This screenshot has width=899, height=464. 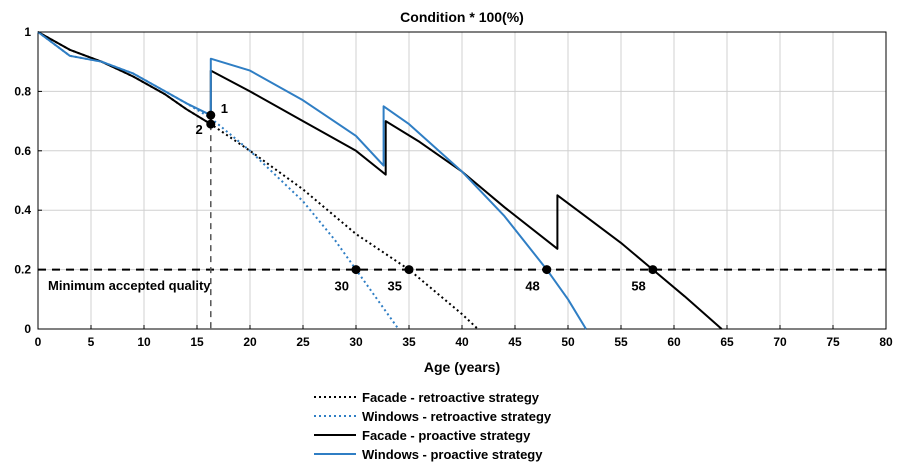 I want to click on legend-entry: Facade - proactive strategy, so click(x=446, y=435).